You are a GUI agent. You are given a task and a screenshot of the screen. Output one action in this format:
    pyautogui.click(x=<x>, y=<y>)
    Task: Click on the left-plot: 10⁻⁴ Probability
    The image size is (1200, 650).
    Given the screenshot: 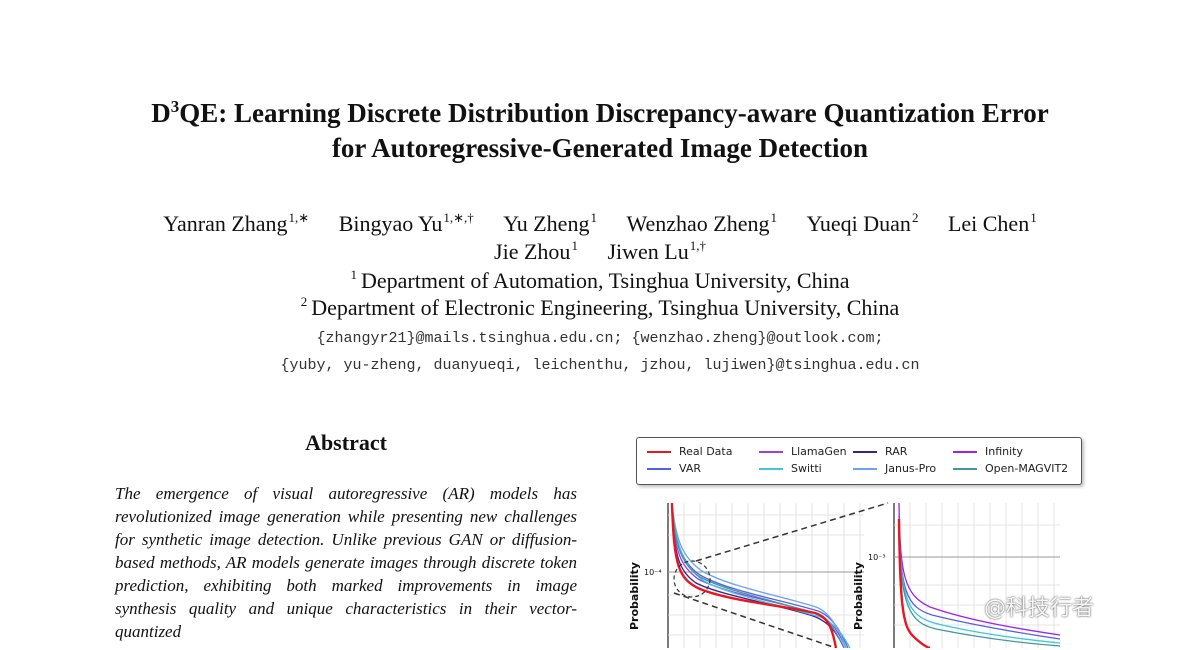 What is the action you would take?
    pyautogui.click(x=746, y=575)
    